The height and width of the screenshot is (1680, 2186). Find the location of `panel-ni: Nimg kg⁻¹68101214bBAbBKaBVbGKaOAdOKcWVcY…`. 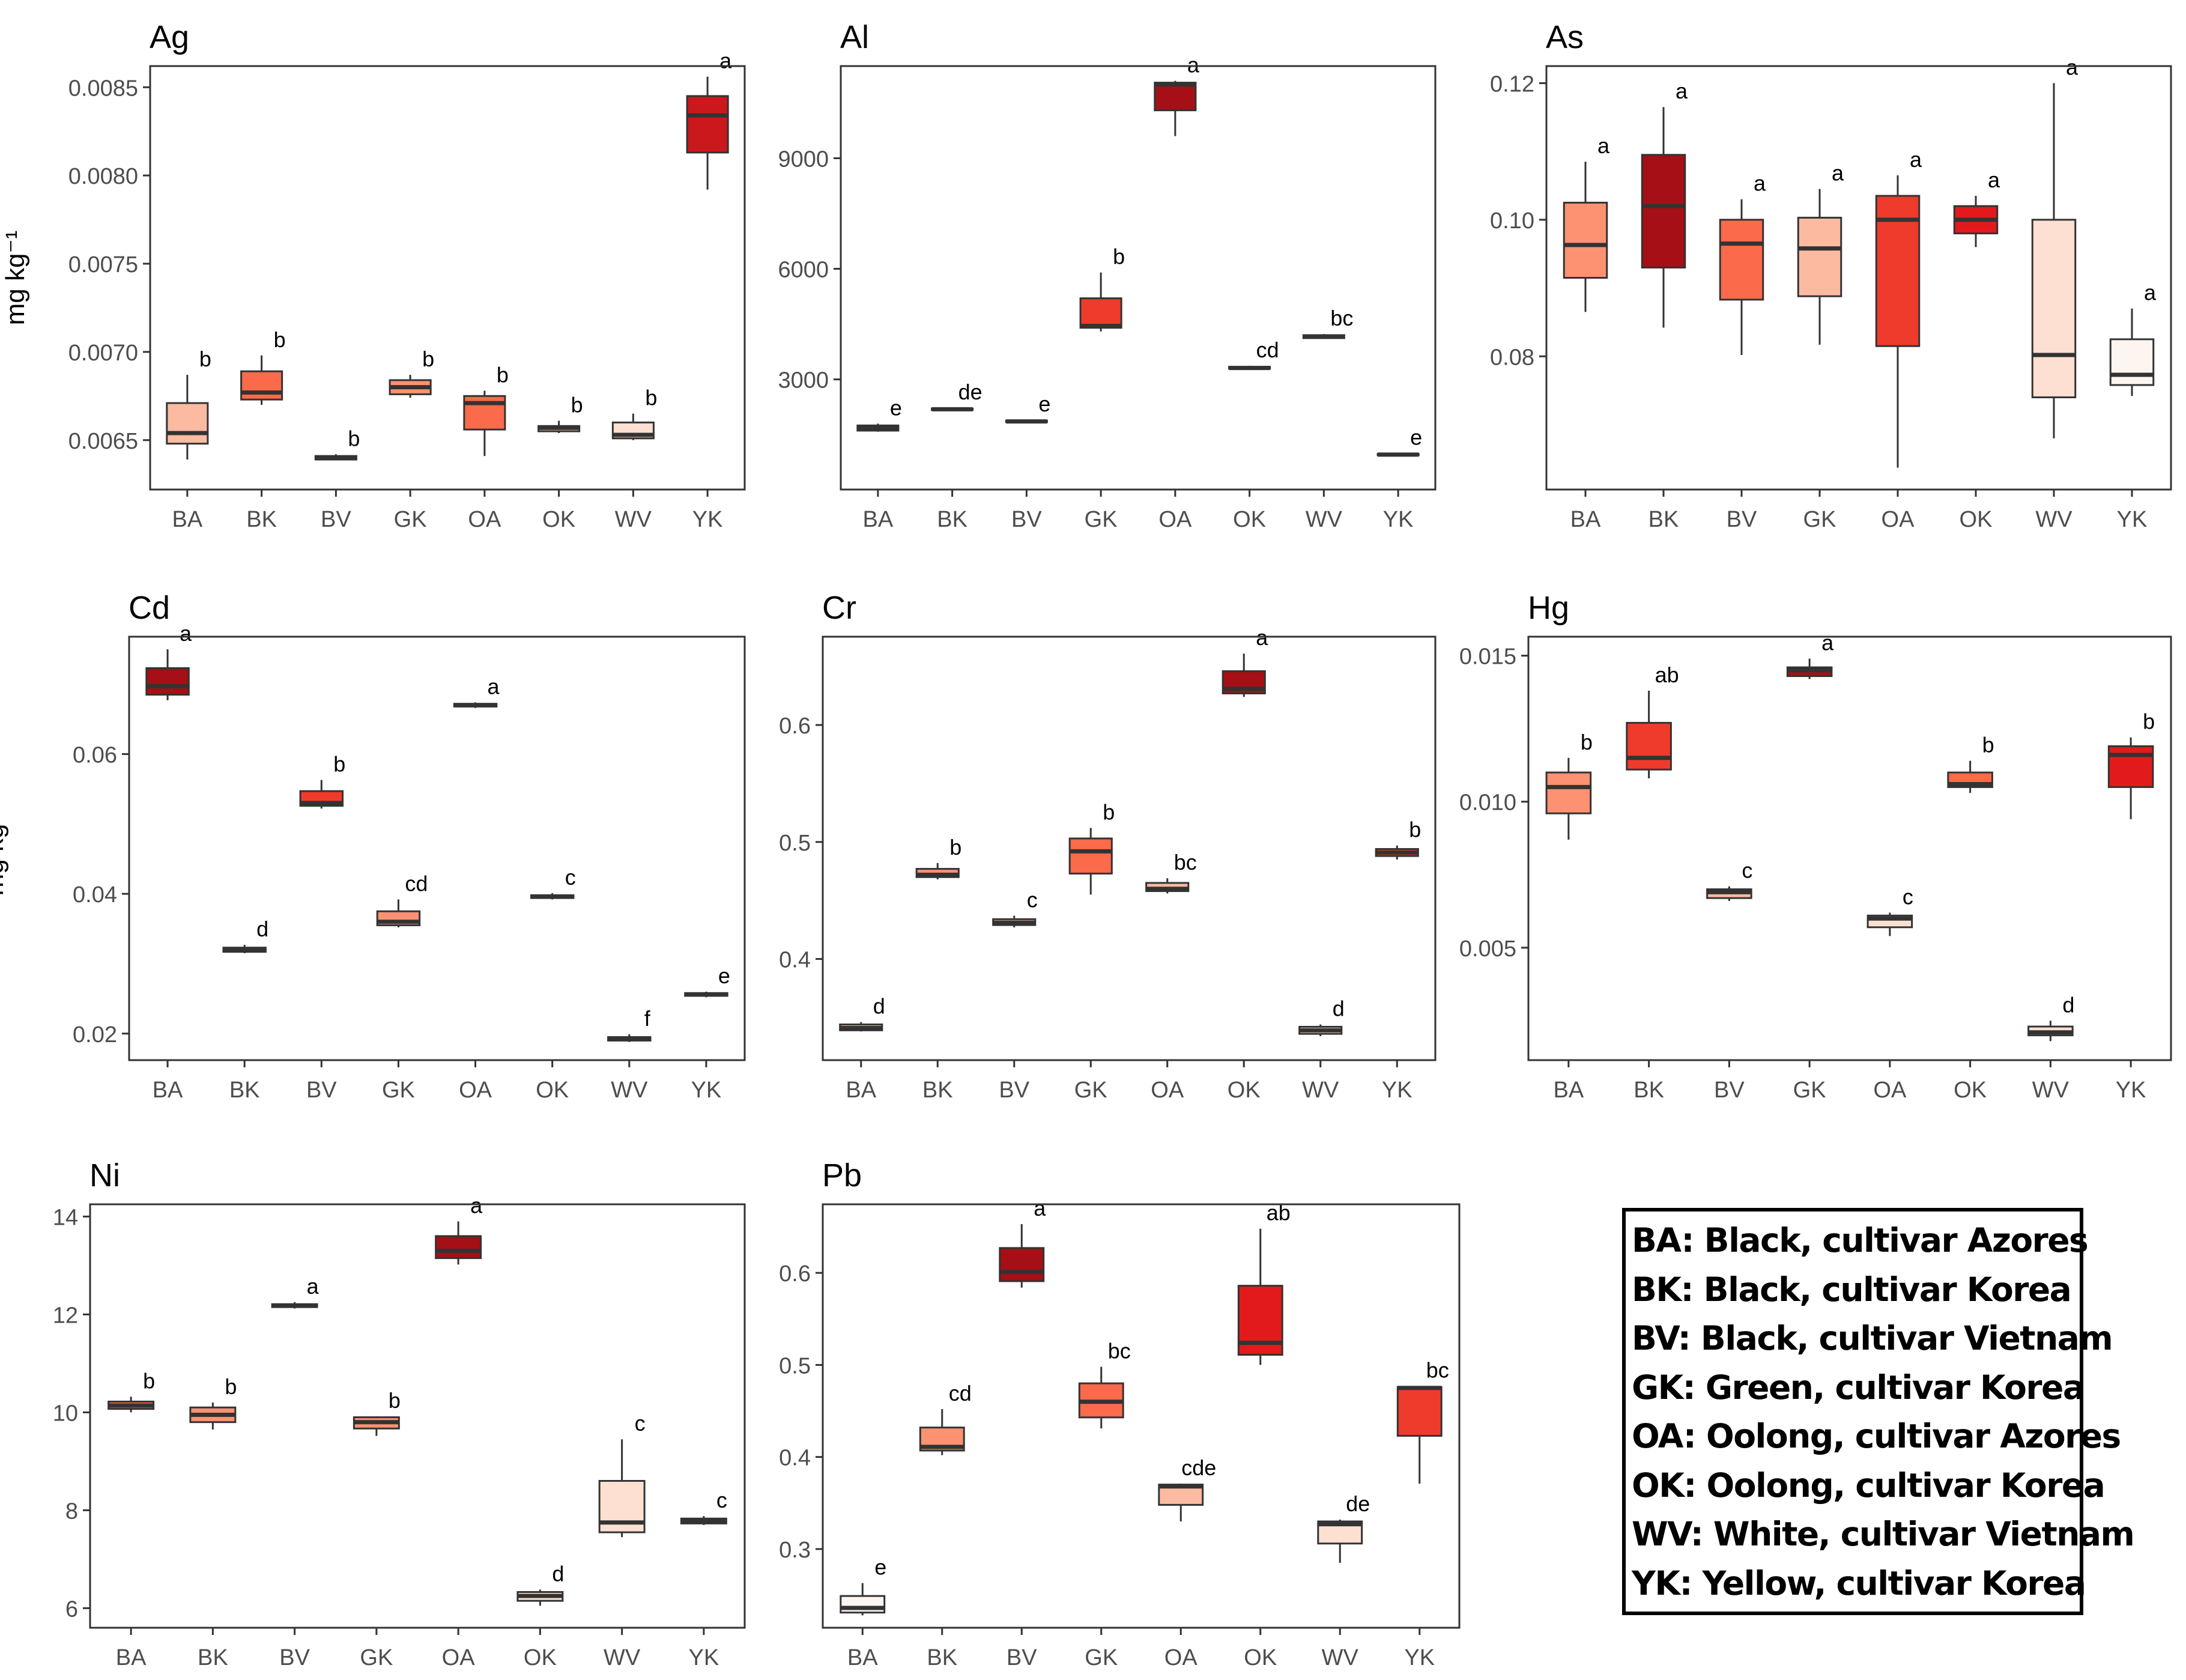

panel-ni: Nimg kg⁻¹68101214bBAbBKaBVbGKaOAdOKcWVcY… is located at coordinates (399, 1413).